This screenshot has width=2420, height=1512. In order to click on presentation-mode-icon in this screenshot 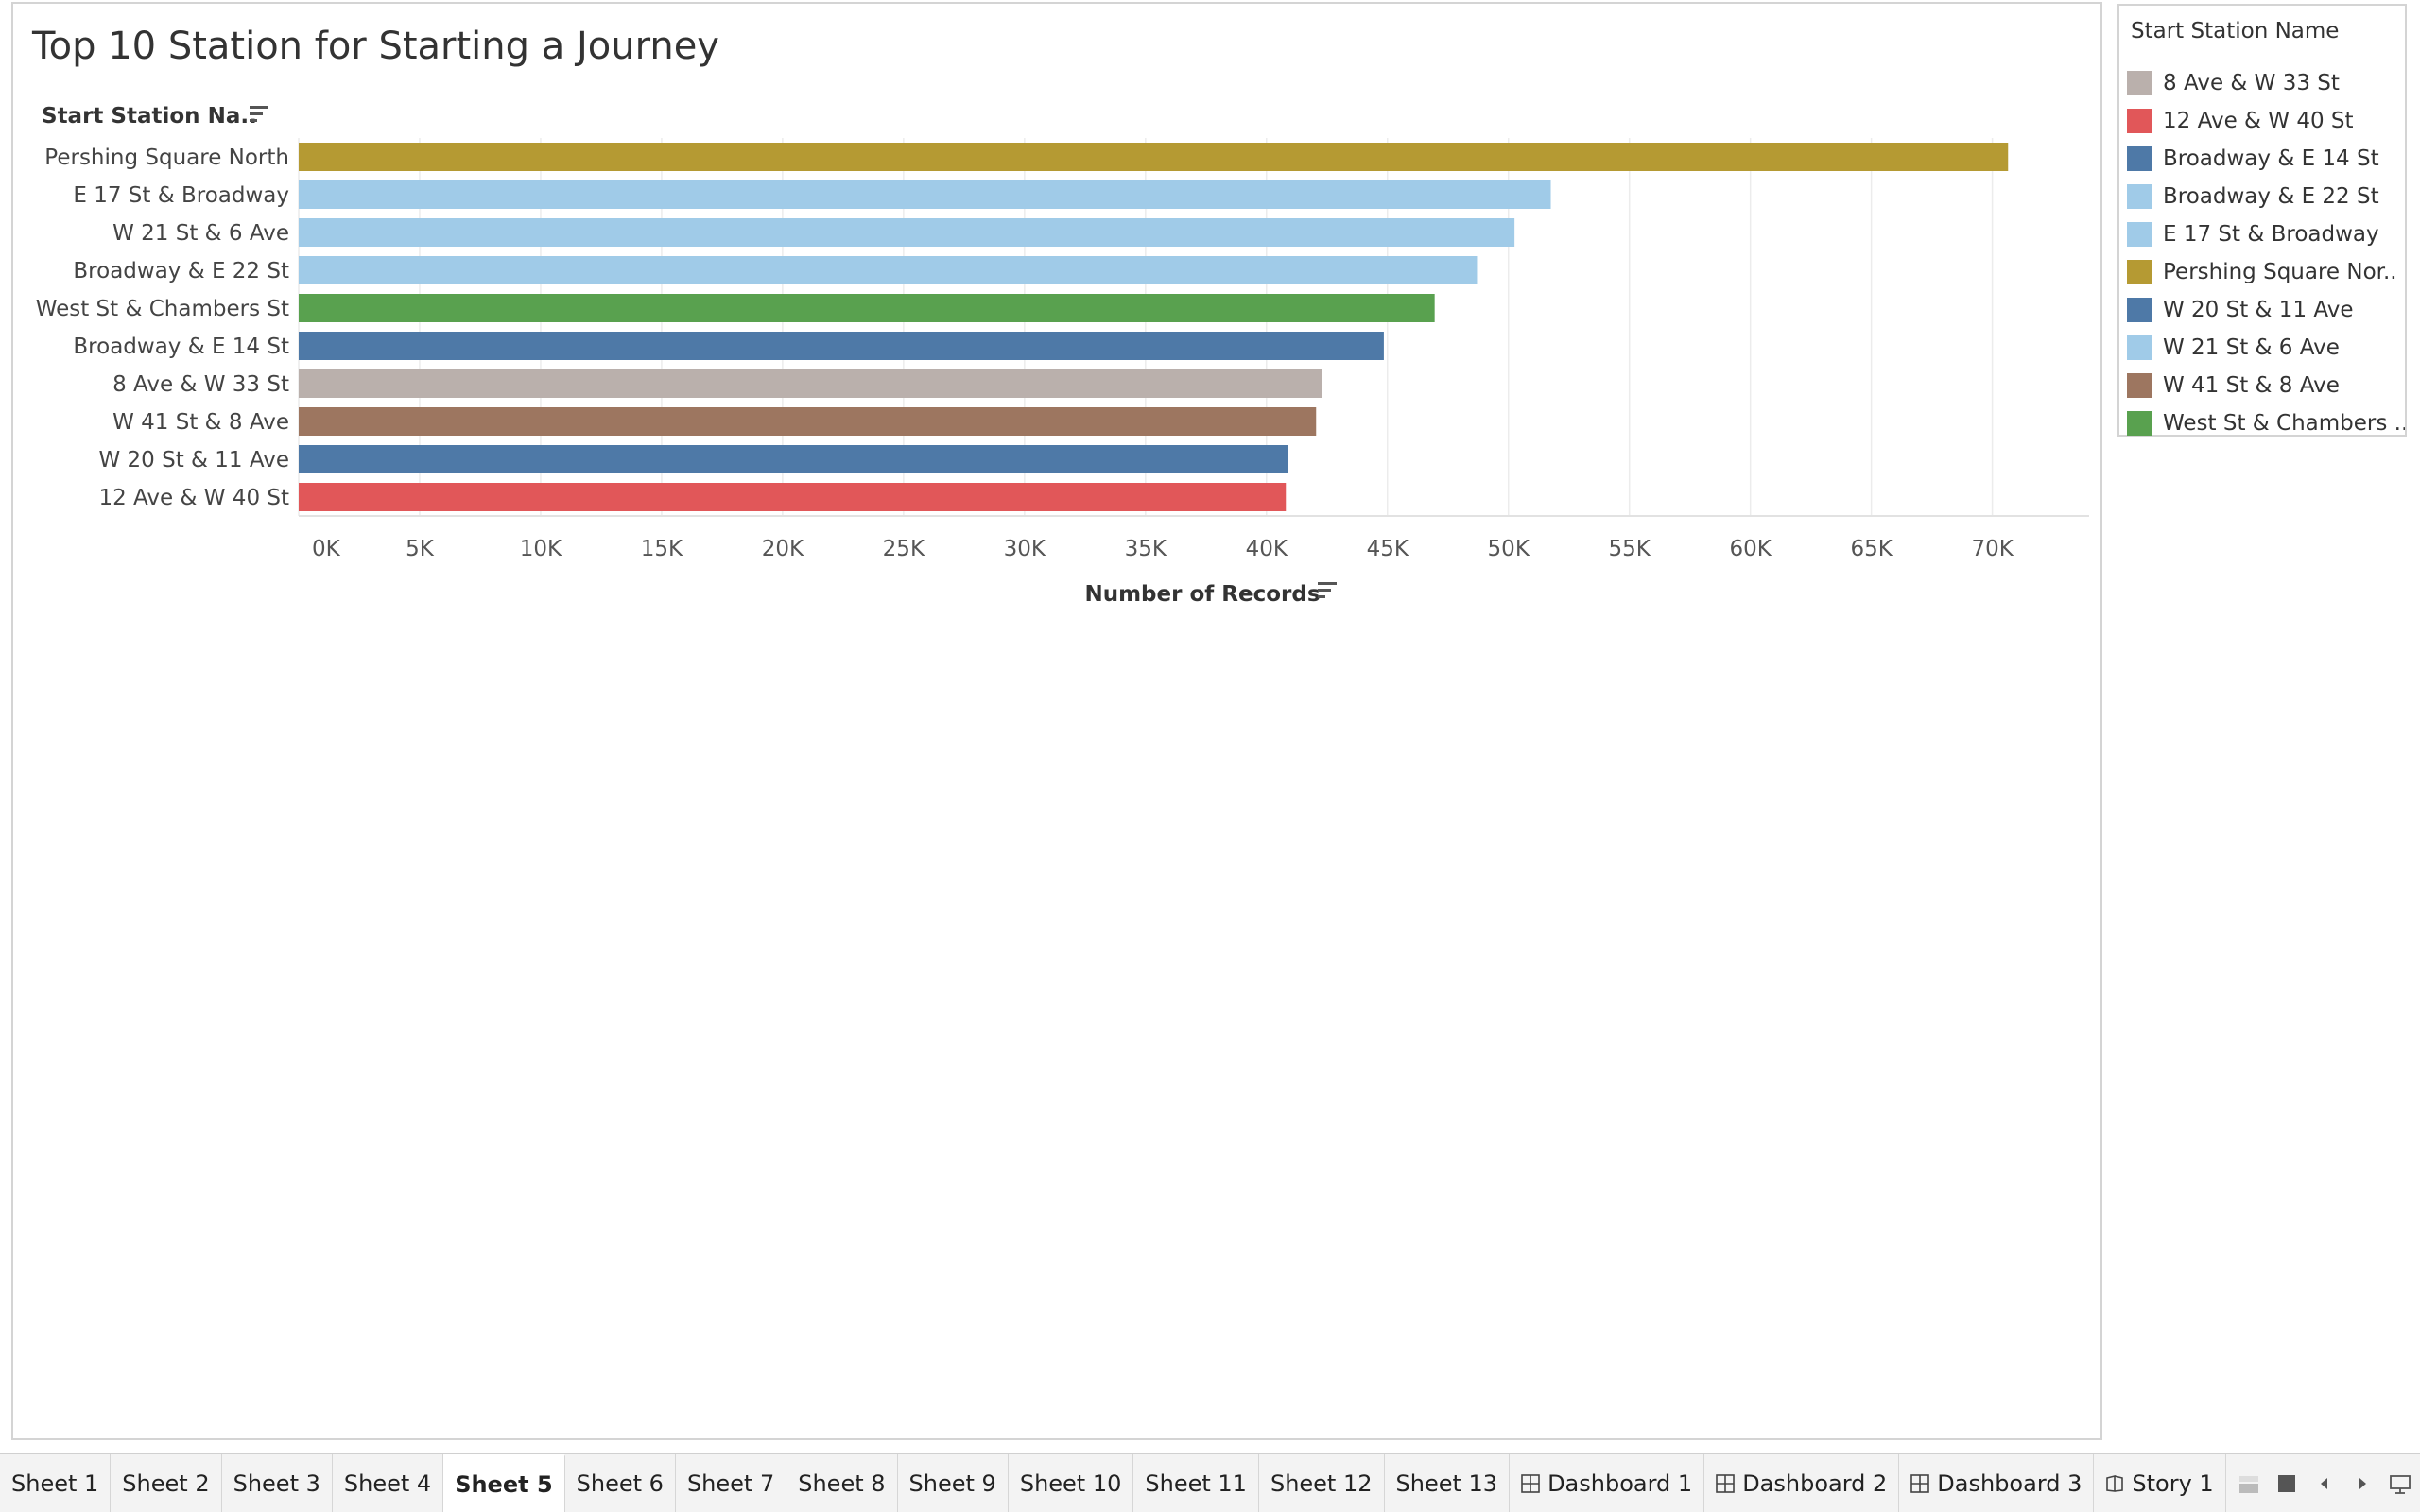, I will do `click(2400, 1483)`.